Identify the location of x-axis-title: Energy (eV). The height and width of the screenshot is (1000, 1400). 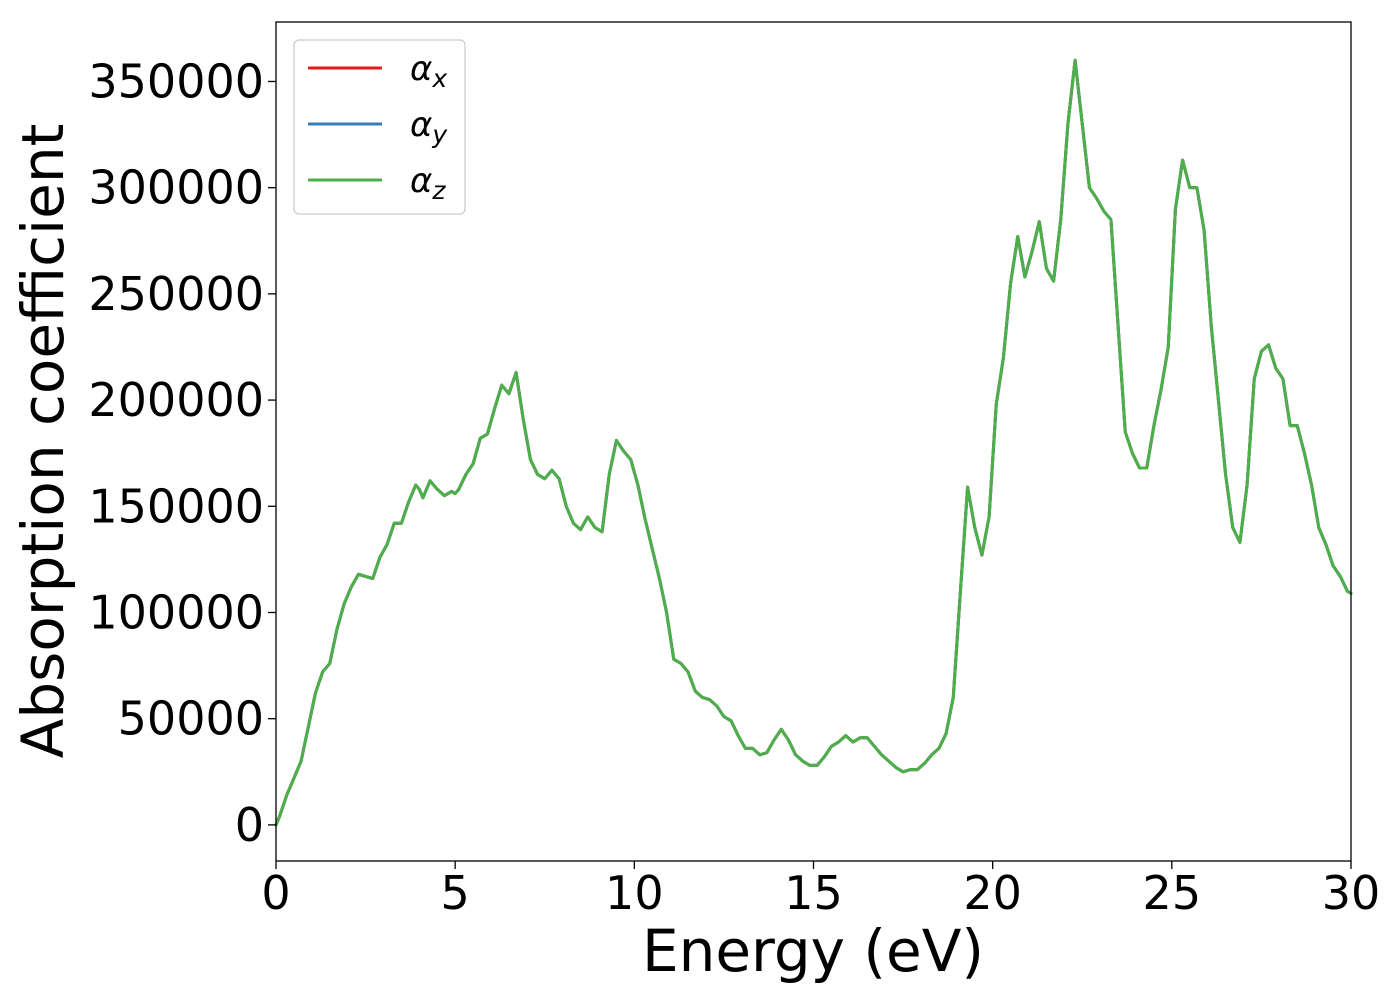
(813, 951).